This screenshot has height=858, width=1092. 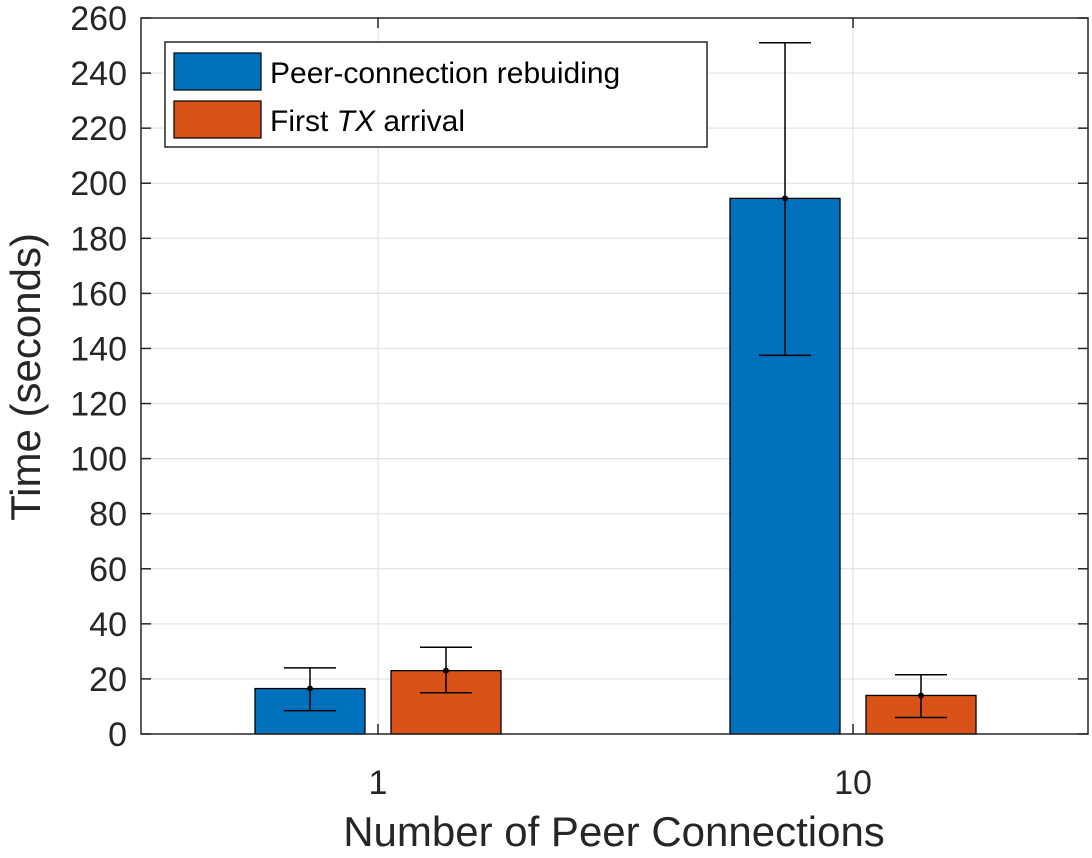 I want to click on y-tick-label: 140, so click(x=98, y=349).